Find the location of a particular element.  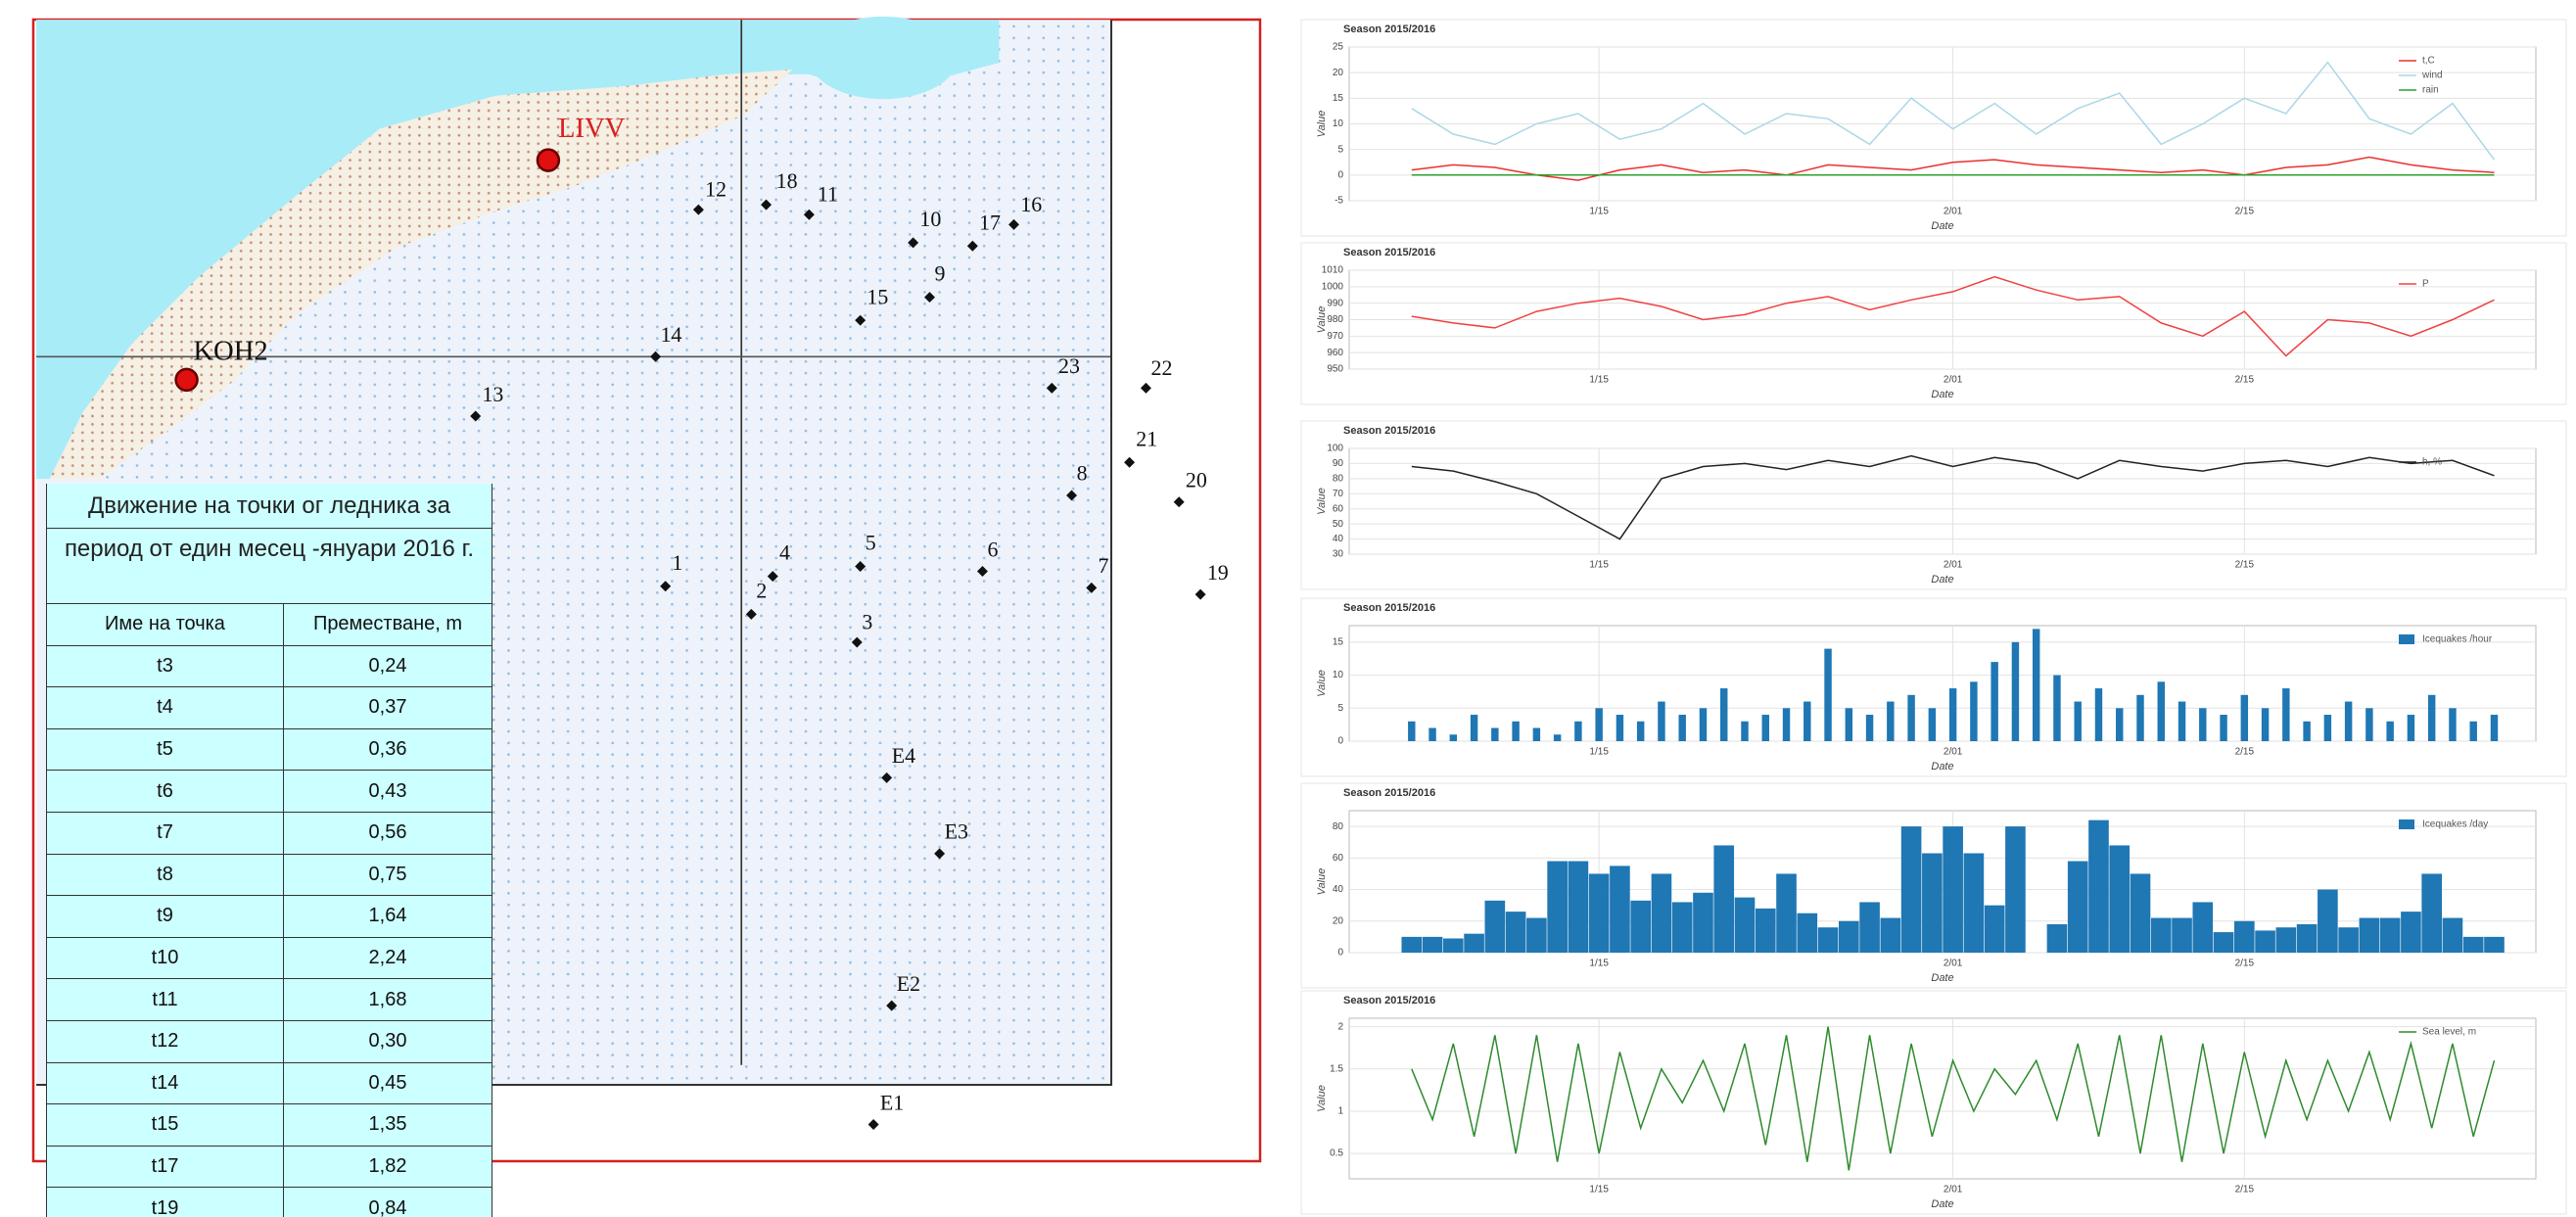

legend-label: P is located at coordinates (2425, 284).